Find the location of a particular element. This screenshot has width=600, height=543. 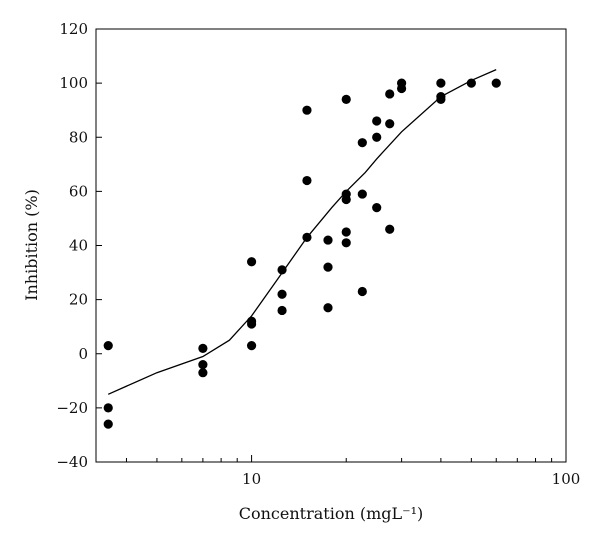

y-axis: −40 −20 0 20 40 60 80 100 120 is located at coordinates (79, 245).